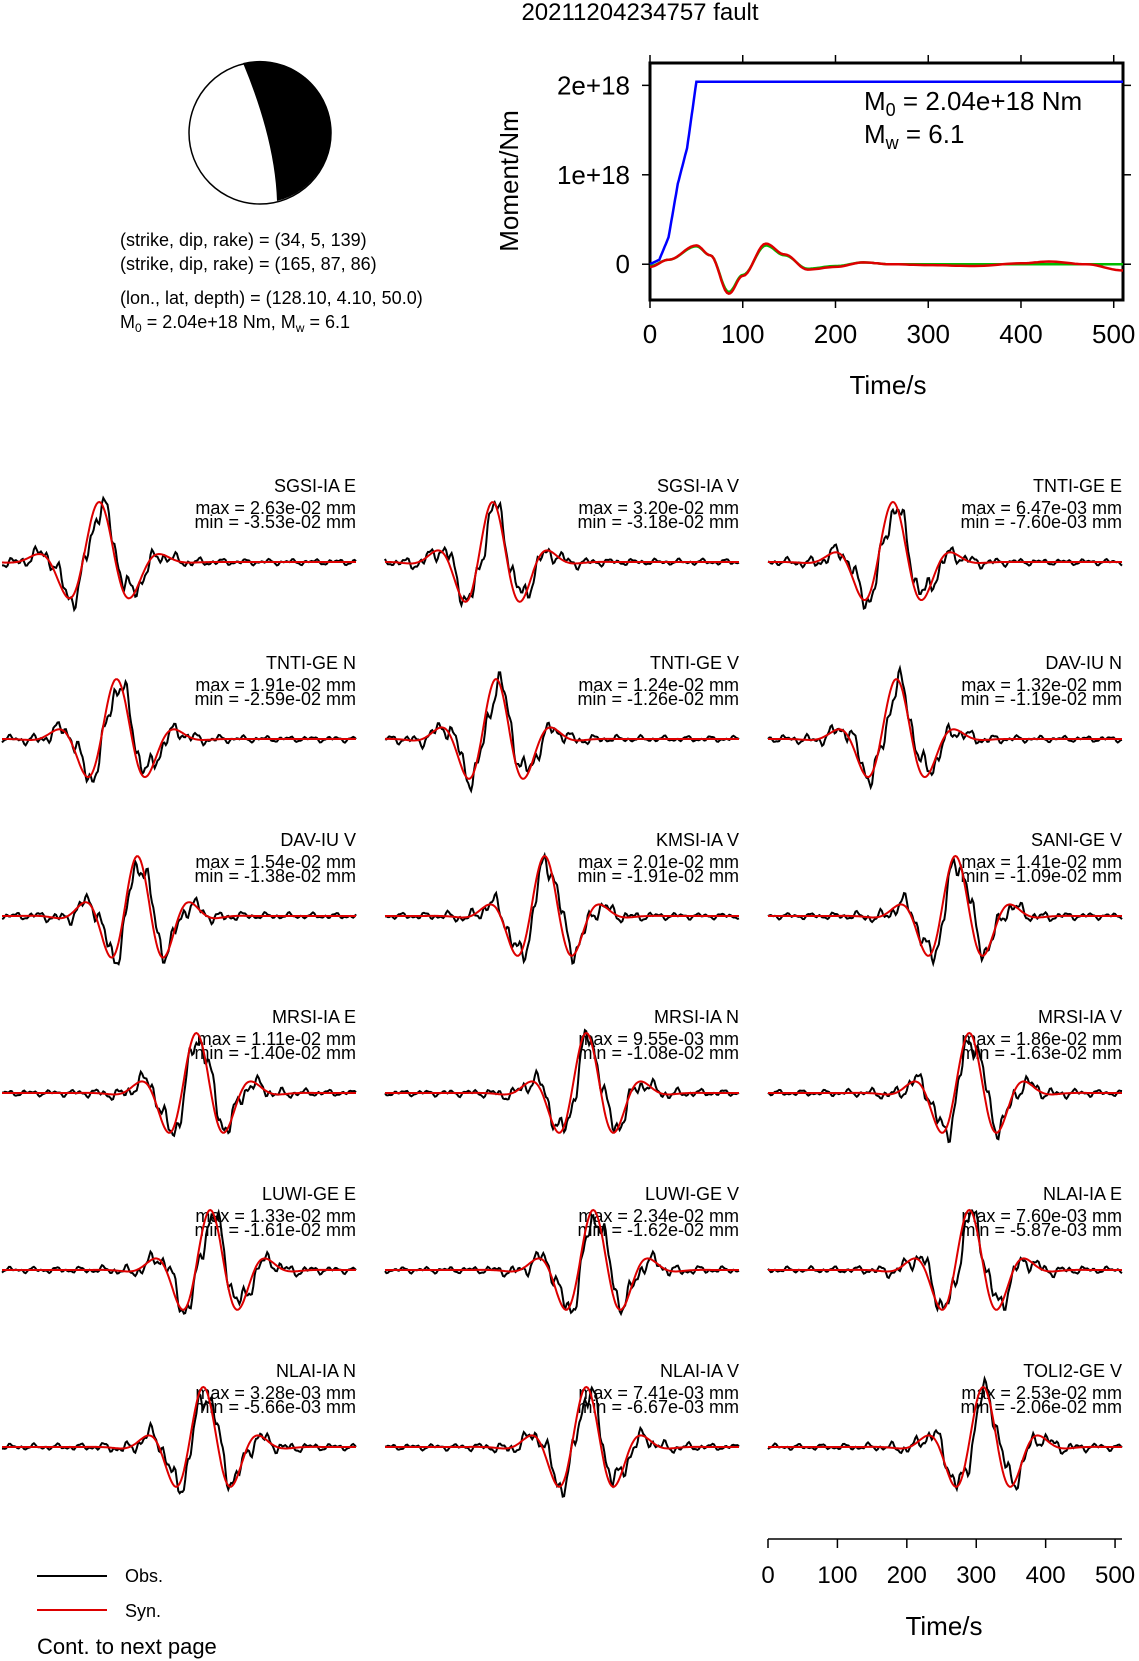  I want to click on beachball, so click(260, 132).